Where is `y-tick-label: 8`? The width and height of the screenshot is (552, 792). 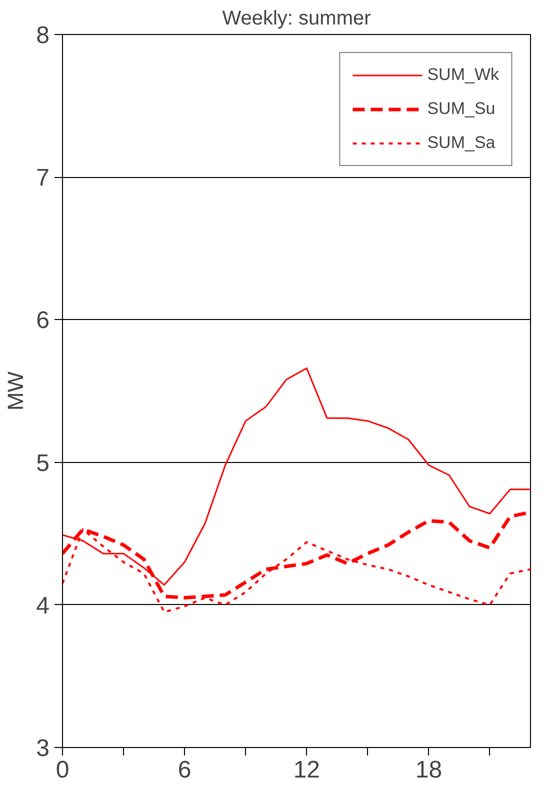
y-tick-label: 8 is located at coordinates (43, 35).